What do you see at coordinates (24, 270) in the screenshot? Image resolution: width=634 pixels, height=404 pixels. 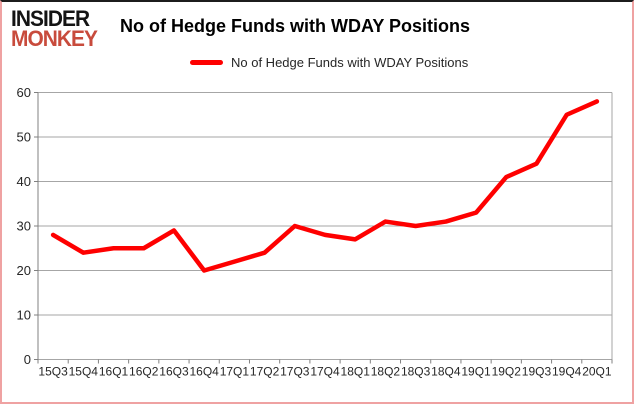 I see `y-axis-label-20: 20` at bounding box center [24, 270].